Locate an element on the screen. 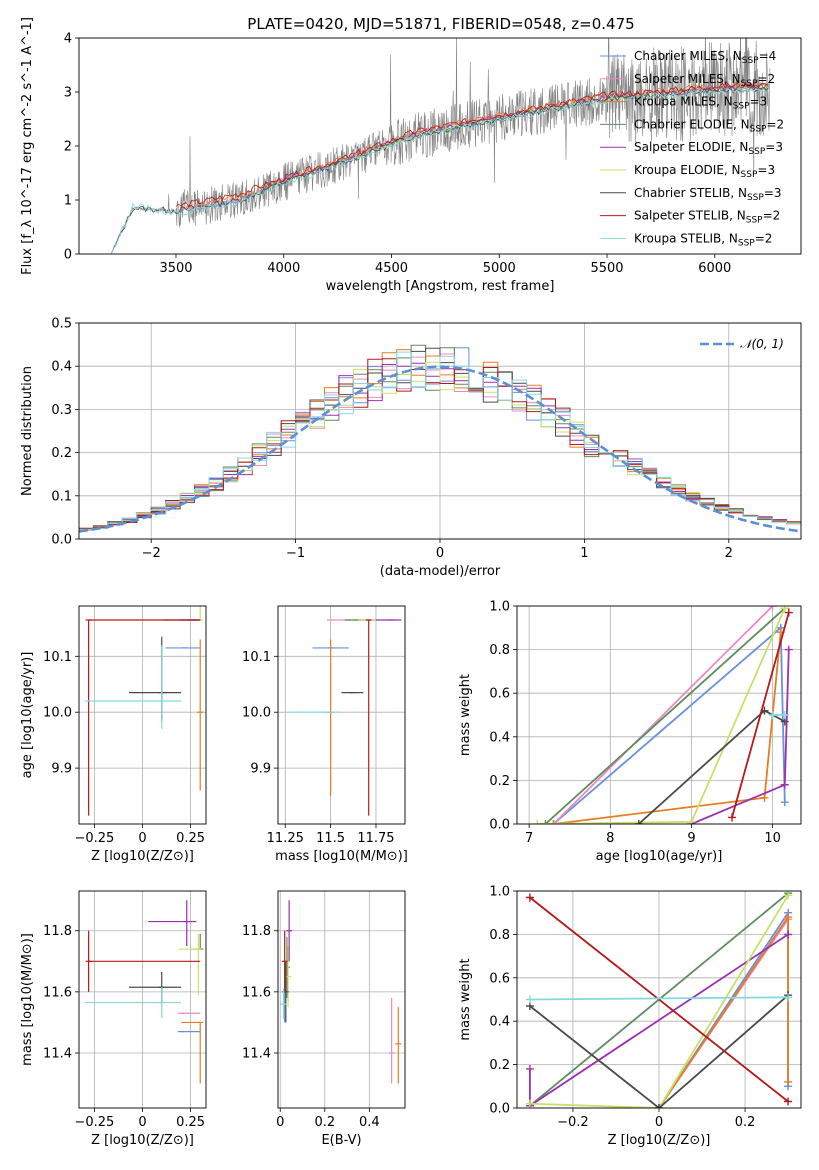 This screenshot has height=1170, width=819. tick-label-x: −0.2 is located at coordinates (573, 1122).